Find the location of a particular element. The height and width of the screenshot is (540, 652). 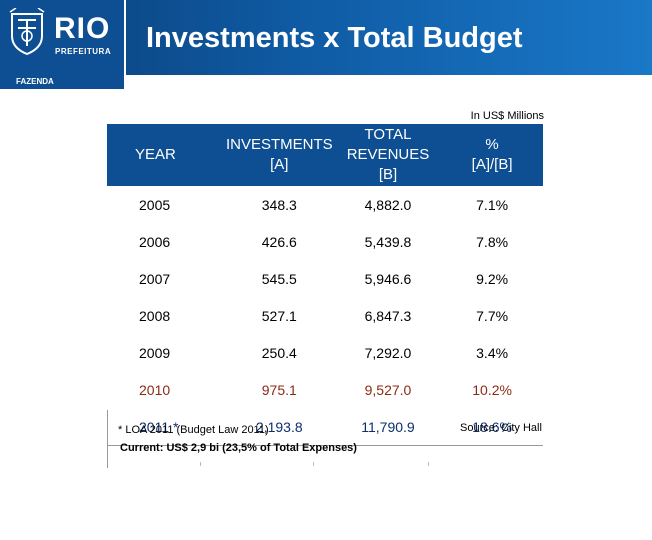

cell-percent: 18.6% is located at coordinates (492, 427).